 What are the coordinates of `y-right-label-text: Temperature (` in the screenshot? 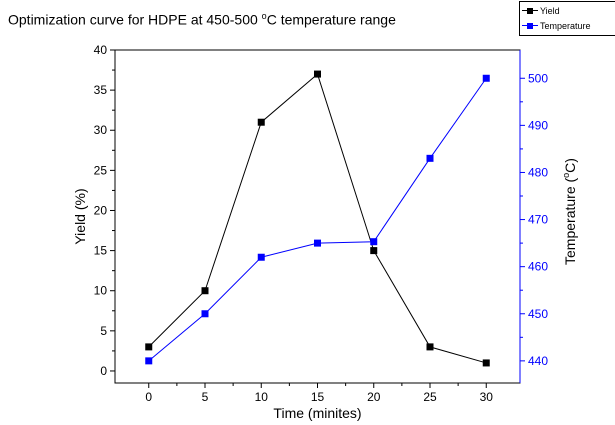 It's located at (570, 220).